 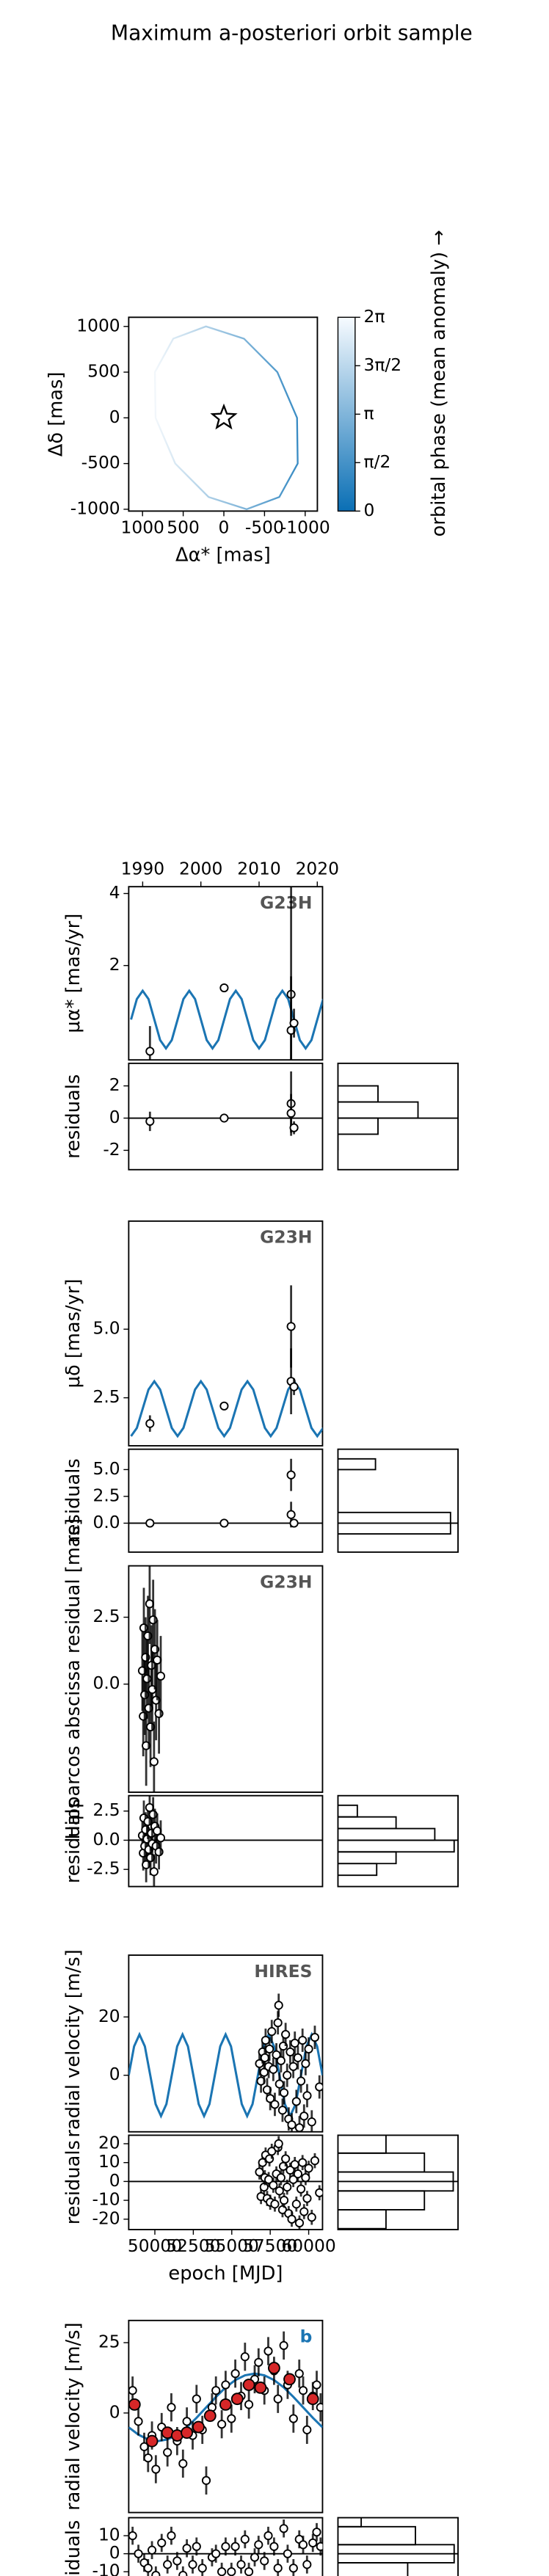 I want to click on y-tick-label: -20, so click(x=106, y=2218).